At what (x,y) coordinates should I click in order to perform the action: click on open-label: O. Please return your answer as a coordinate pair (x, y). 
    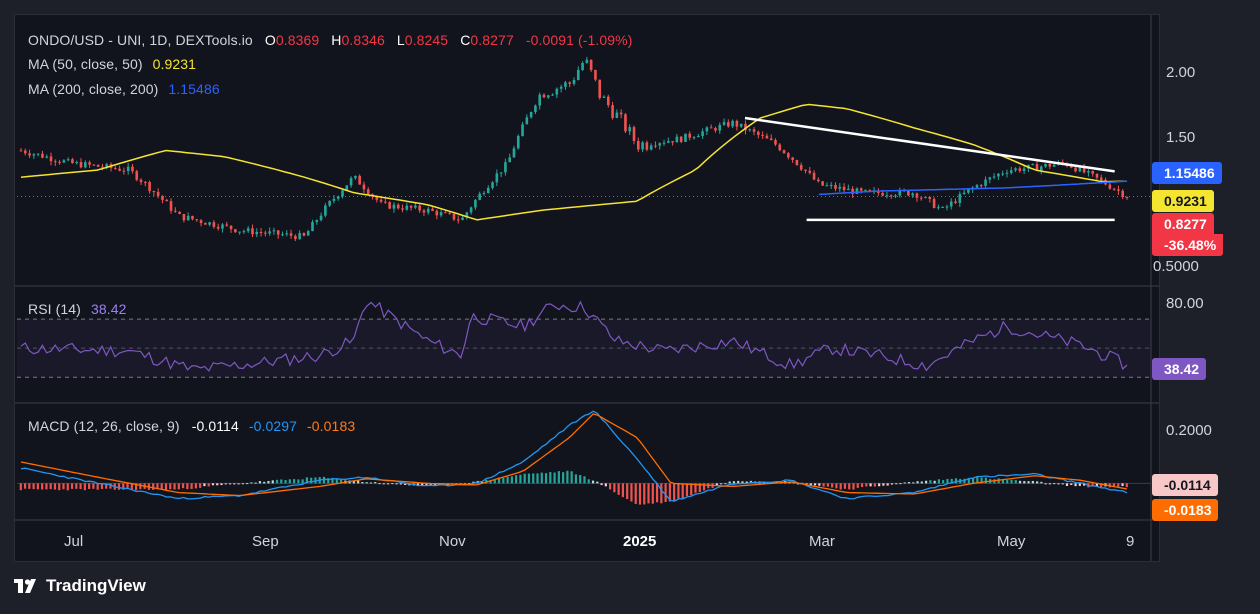
    Looking at the image, I should click on (270, 40).